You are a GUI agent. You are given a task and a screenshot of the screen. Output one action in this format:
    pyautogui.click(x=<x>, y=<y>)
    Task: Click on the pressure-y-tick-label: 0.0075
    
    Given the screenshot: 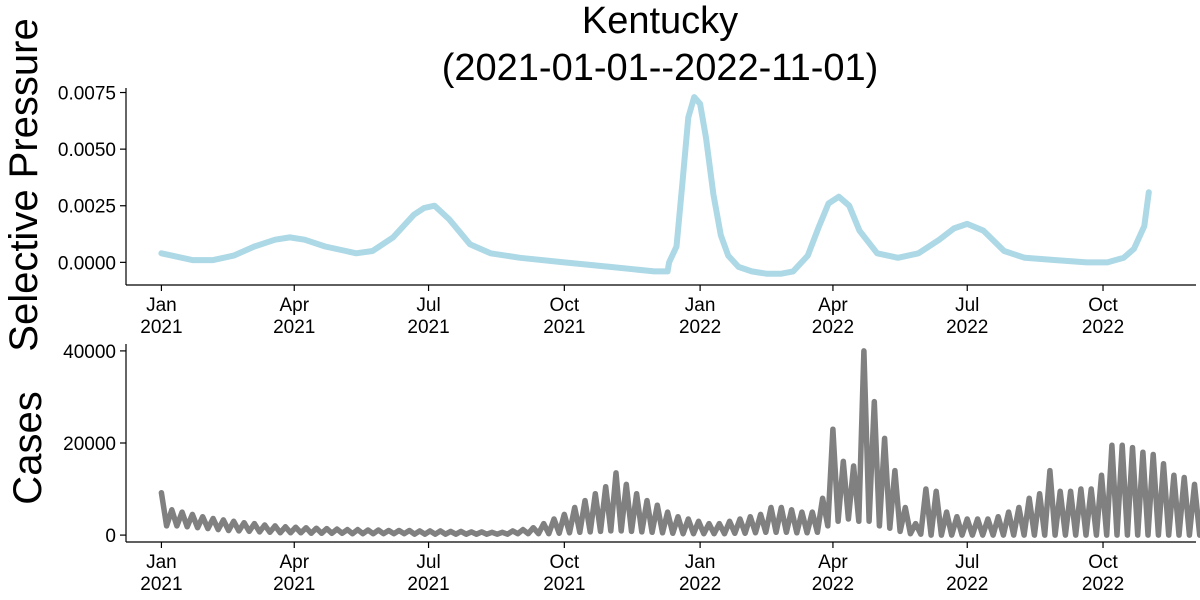 What is the action you would take?
    pyautogui.click(x=87, y=94)
    